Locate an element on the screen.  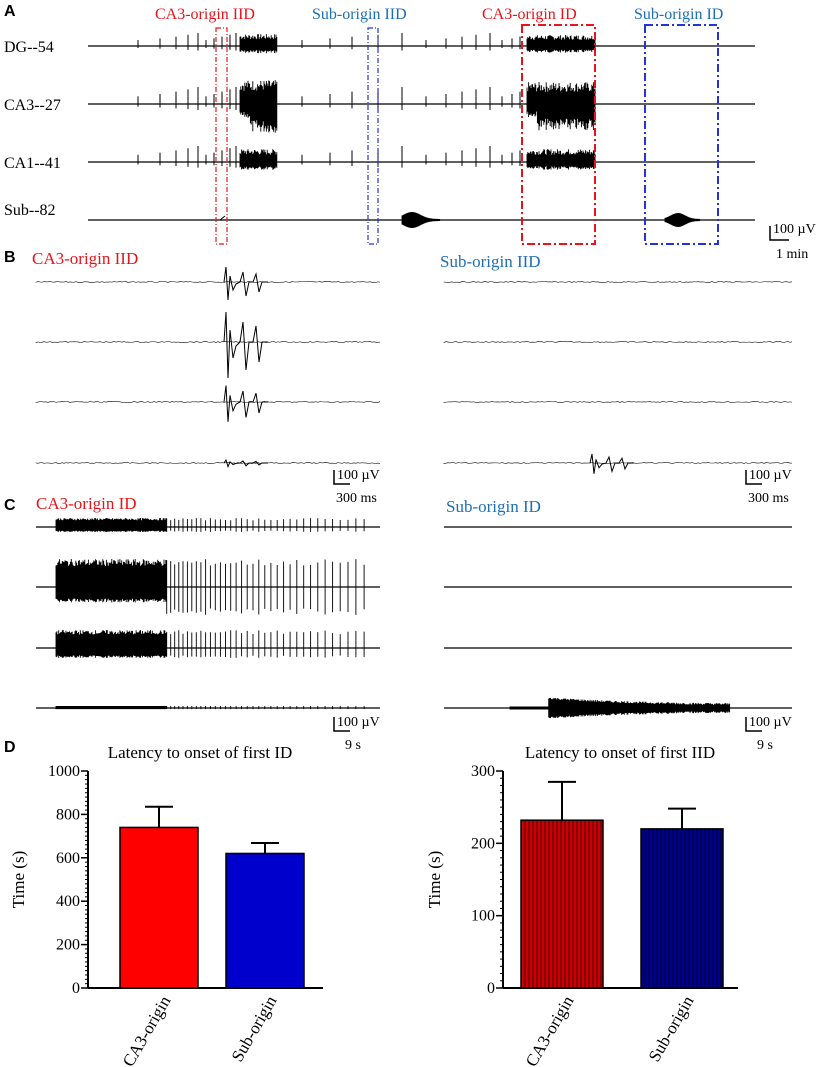
scale-v-c-left: 100 µV is located at coordinates (358, 722).